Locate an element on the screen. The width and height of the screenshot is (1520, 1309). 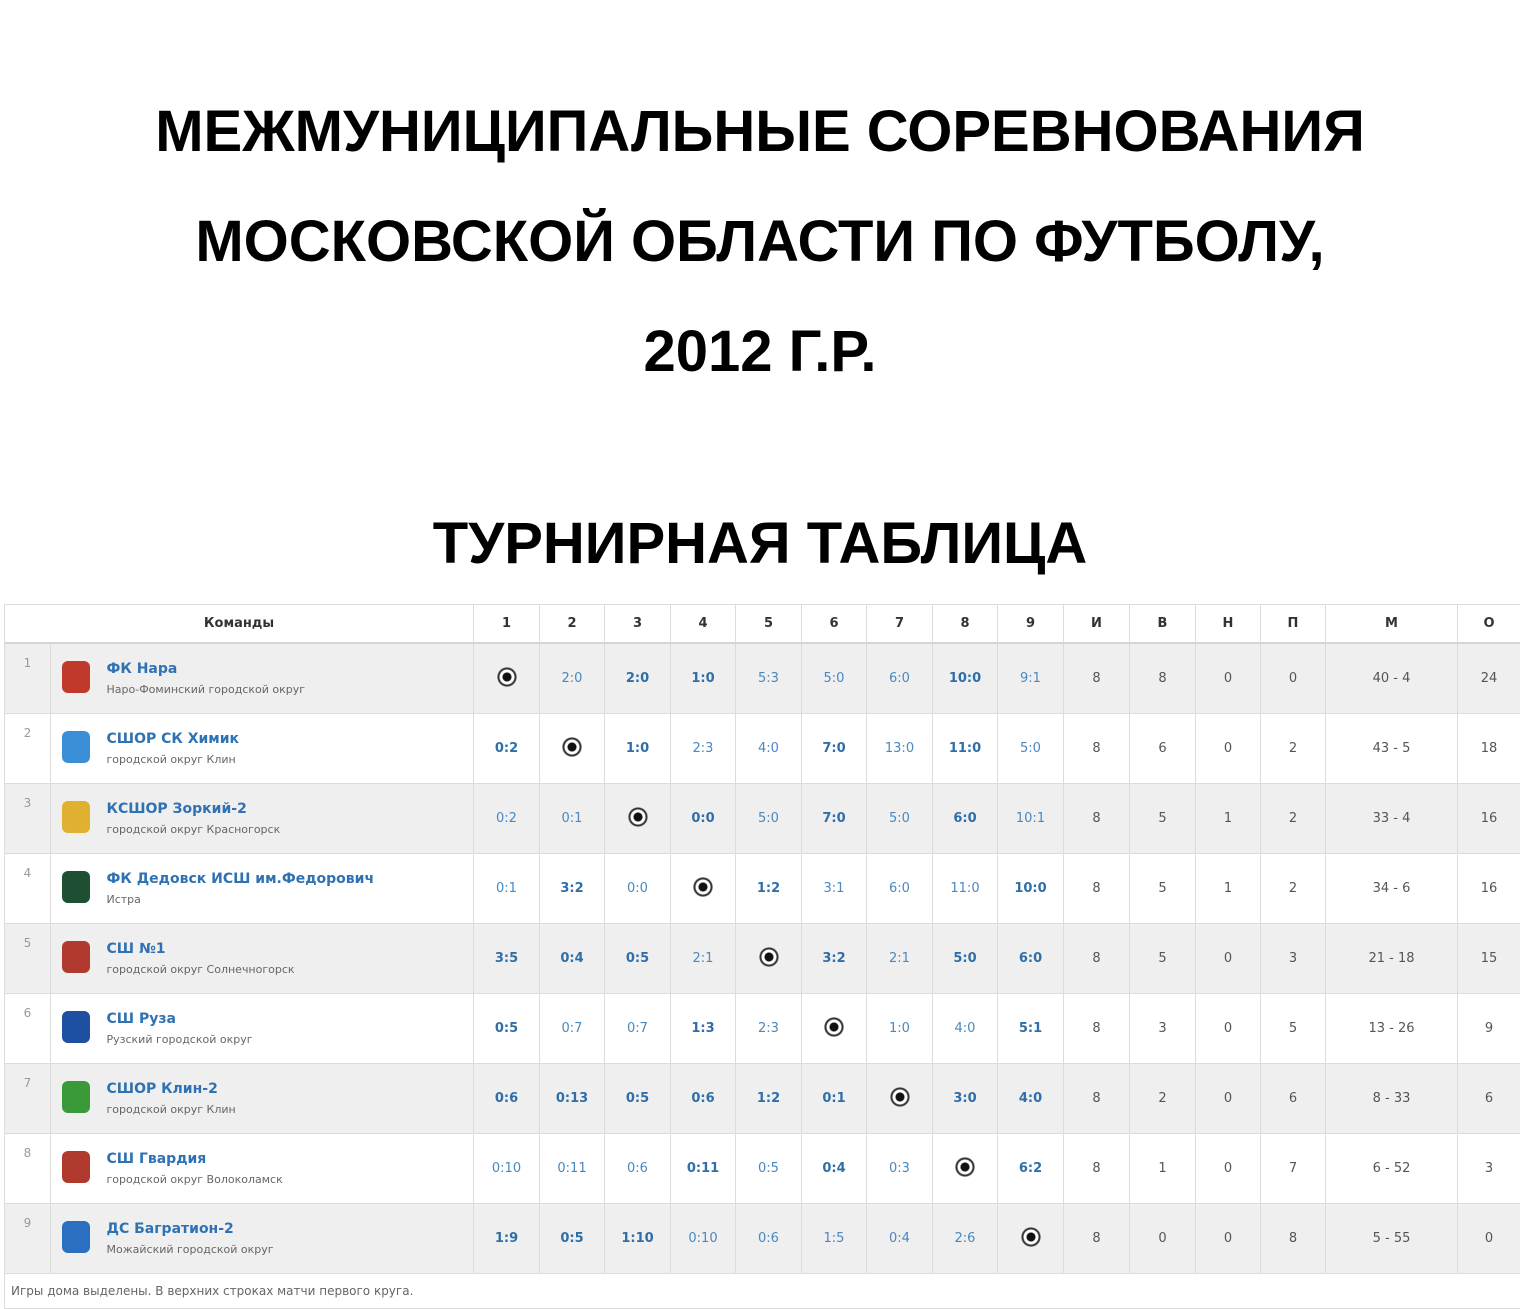
match-score: 1:9 is located at coordinates (507, 1239).